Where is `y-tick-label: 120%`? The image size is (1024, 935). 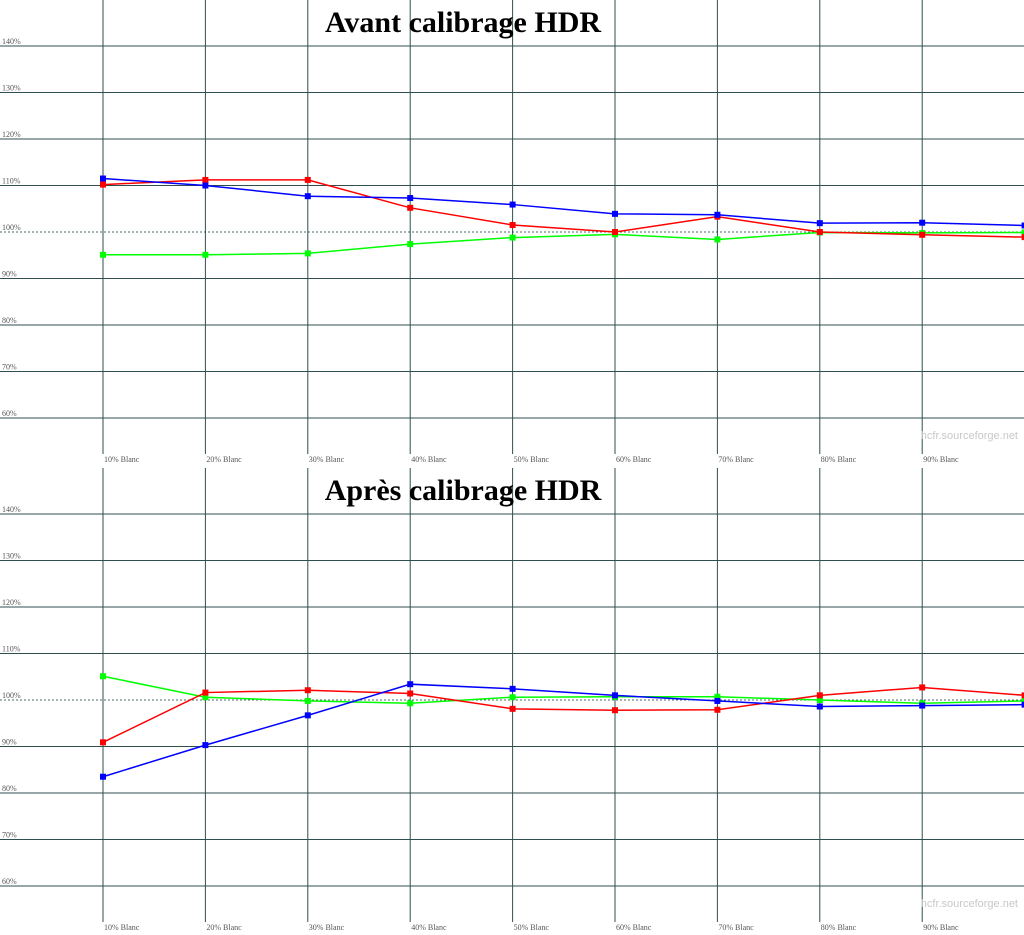
y-tick-label: 120% is located at coordinates (11, 602).